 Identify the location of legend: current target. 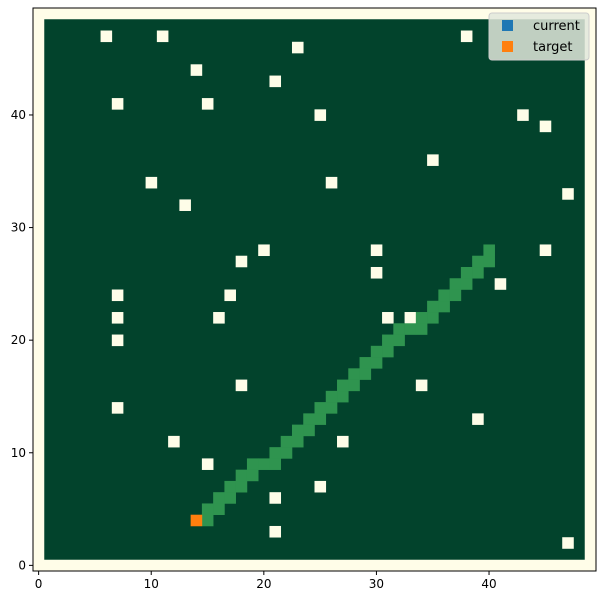
(539, 36).